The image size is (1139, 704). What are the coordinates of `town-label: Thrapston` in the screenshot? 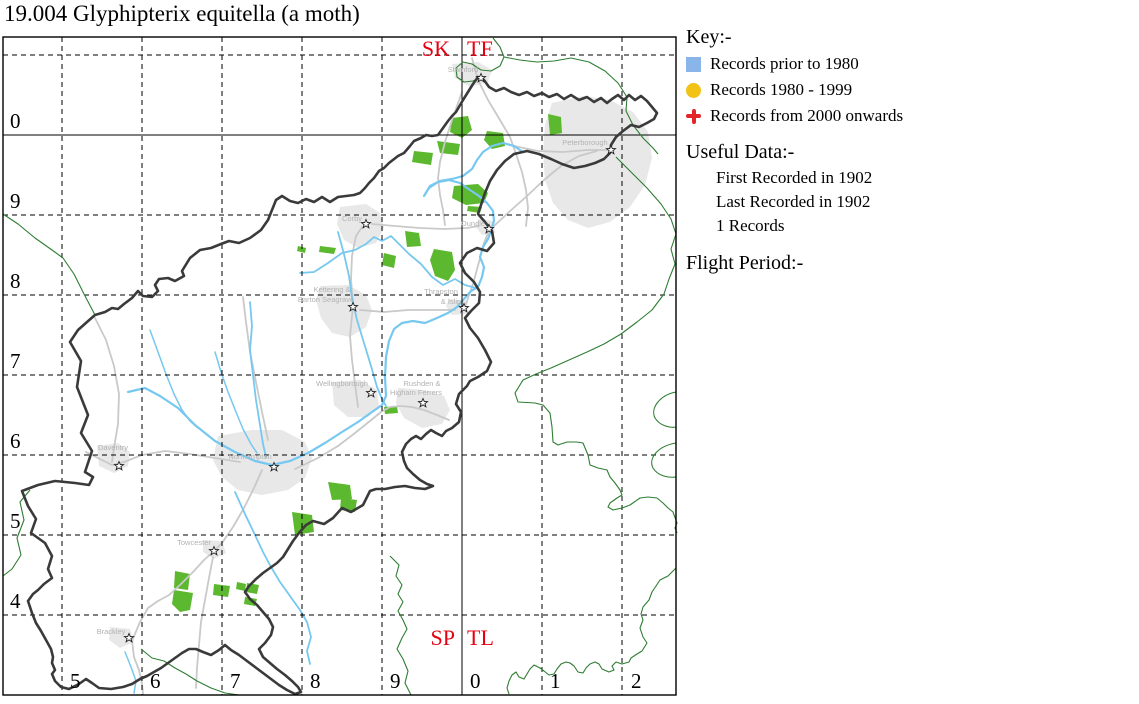 It's located at (441, 291).